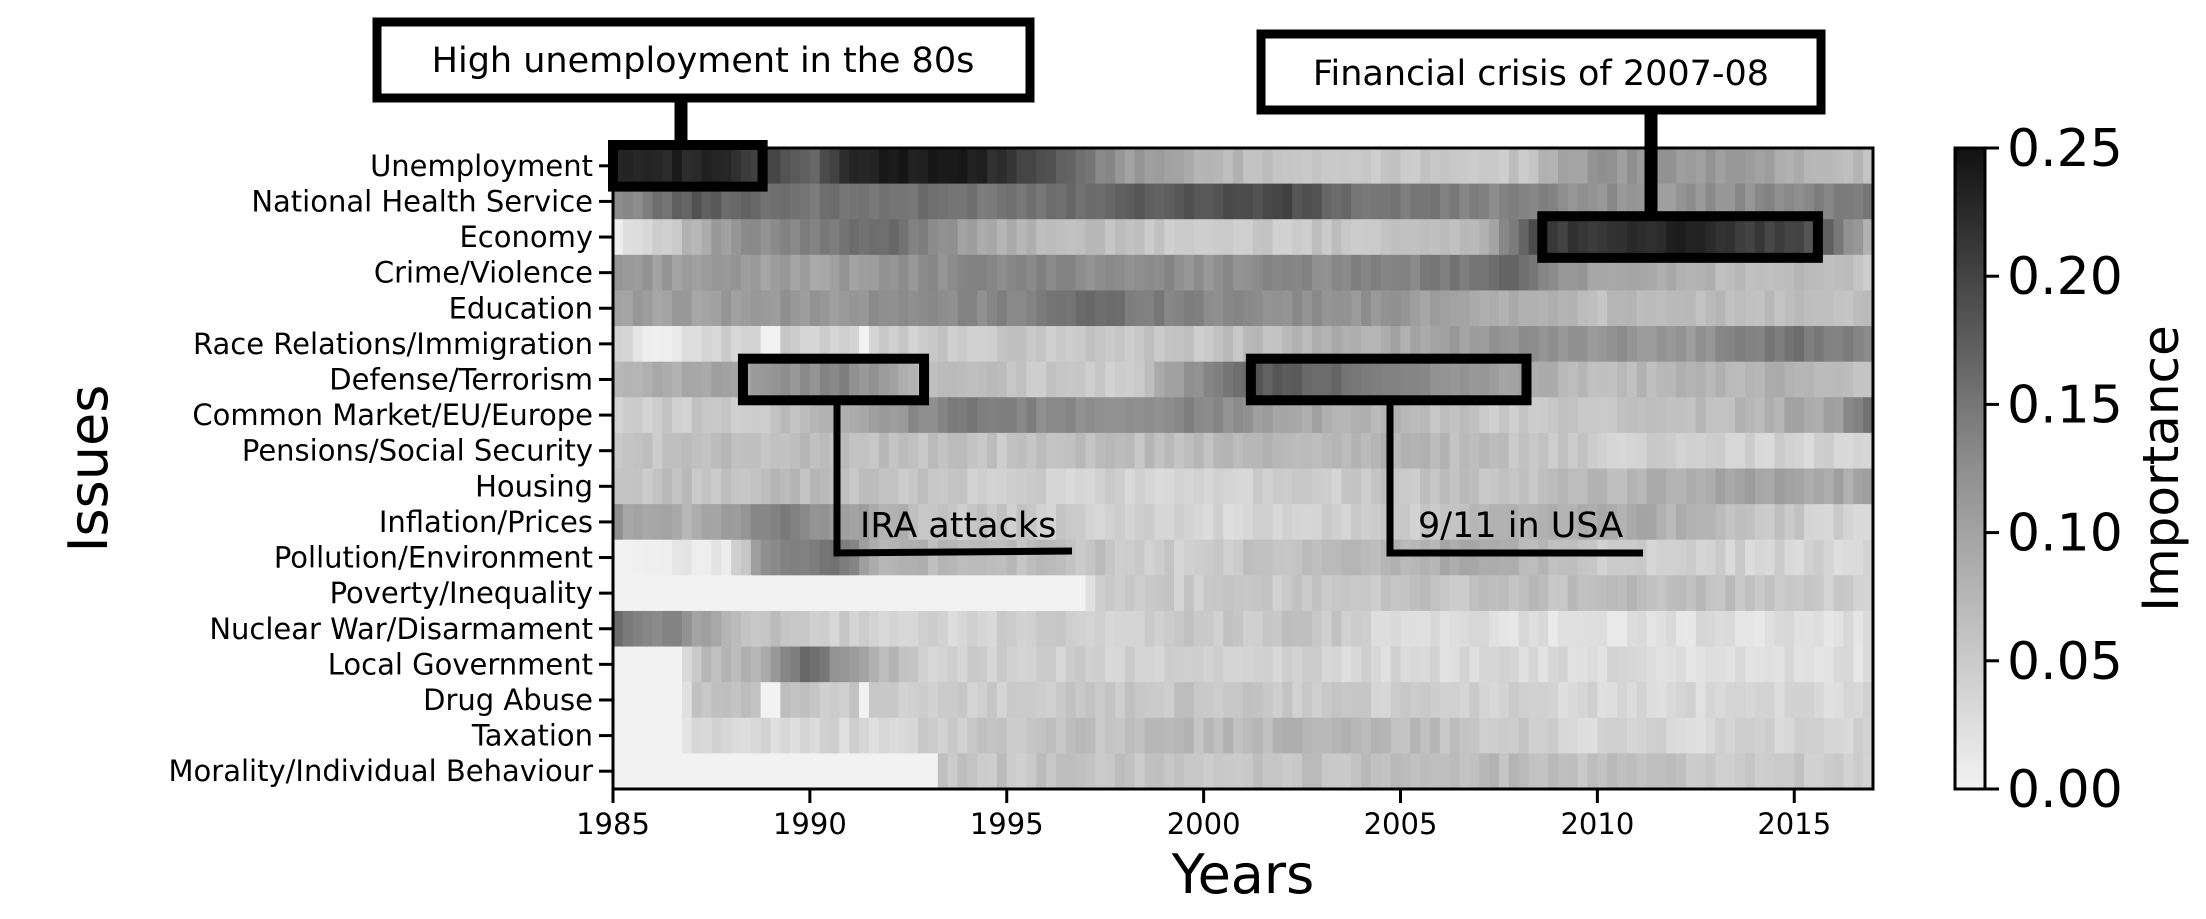  I want to click on annotation-leader-line, so click(953, 478).